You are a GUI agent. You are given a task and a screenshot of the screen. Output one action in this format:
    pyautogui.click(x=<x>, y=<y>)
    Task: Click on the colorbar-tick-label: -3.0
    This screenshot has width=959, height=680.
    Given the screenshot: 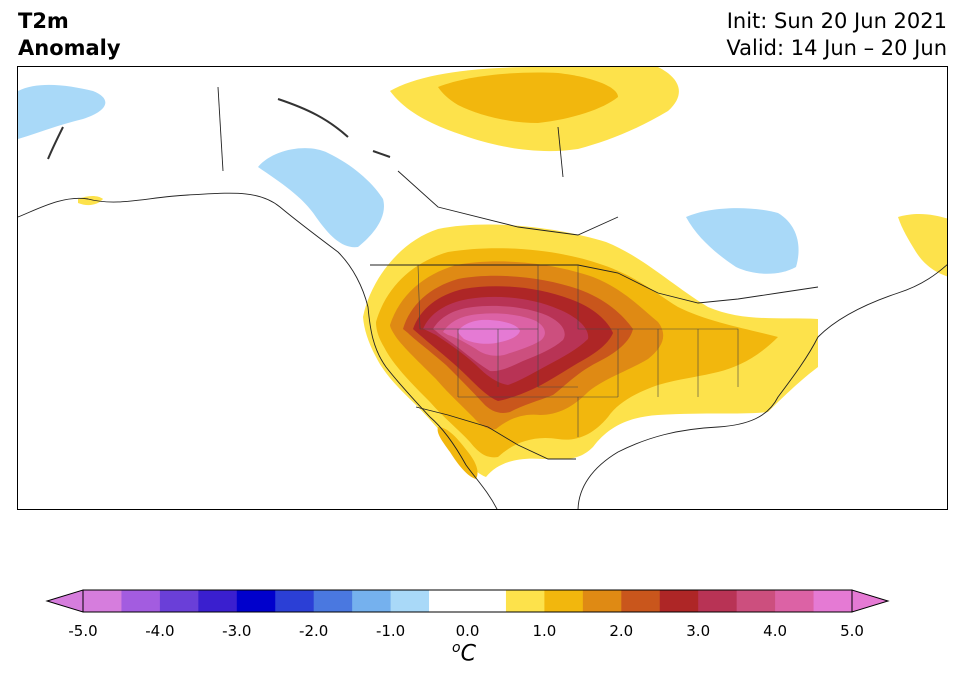 What is the action you would take?
    pyautogui.click(x=237, y=631)
    